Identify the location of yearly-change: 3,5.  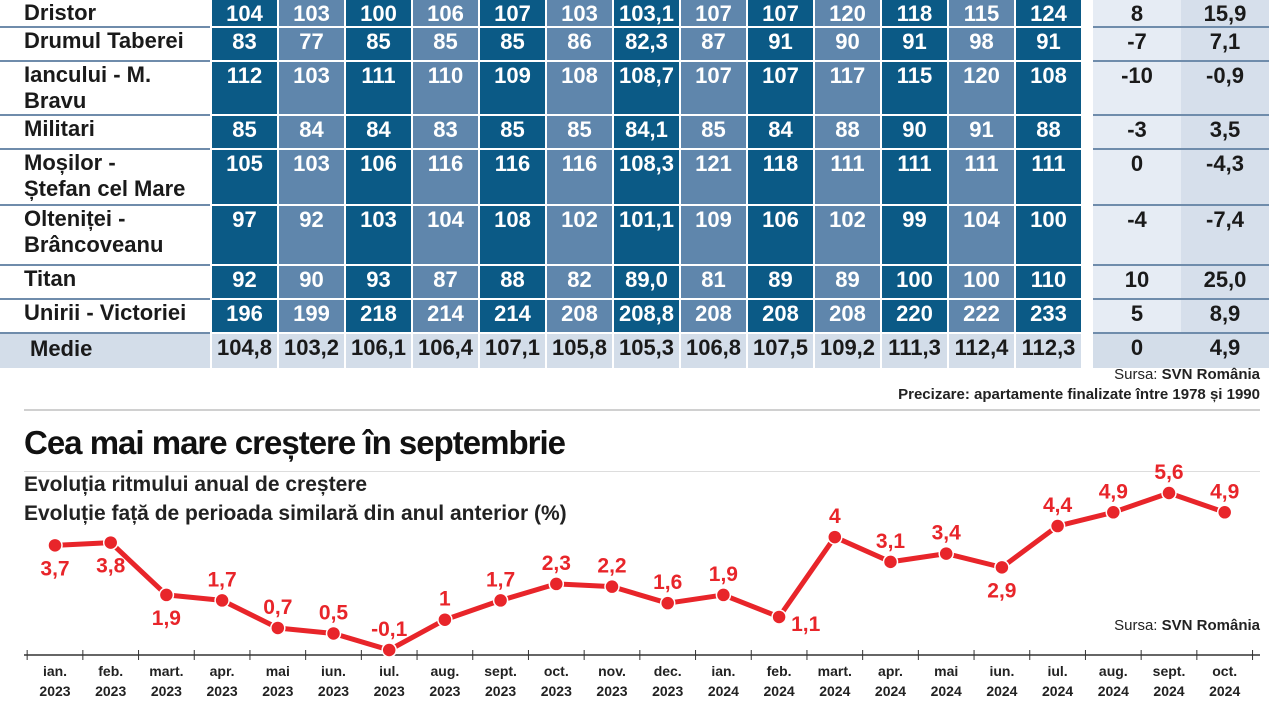
(1225, 133).